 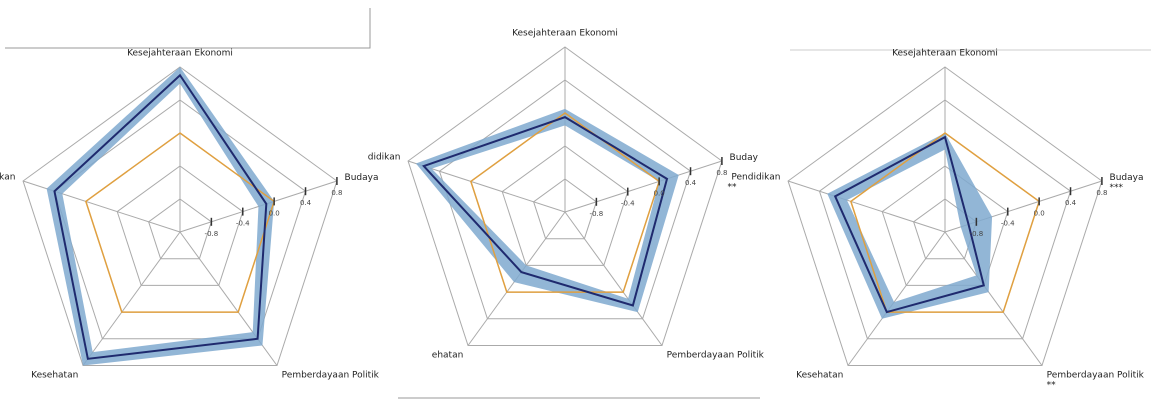 What do you see at coordinates (744, 158) in the screenshot?
I see `axis-label: Buday` at bounding box center [744, 158].